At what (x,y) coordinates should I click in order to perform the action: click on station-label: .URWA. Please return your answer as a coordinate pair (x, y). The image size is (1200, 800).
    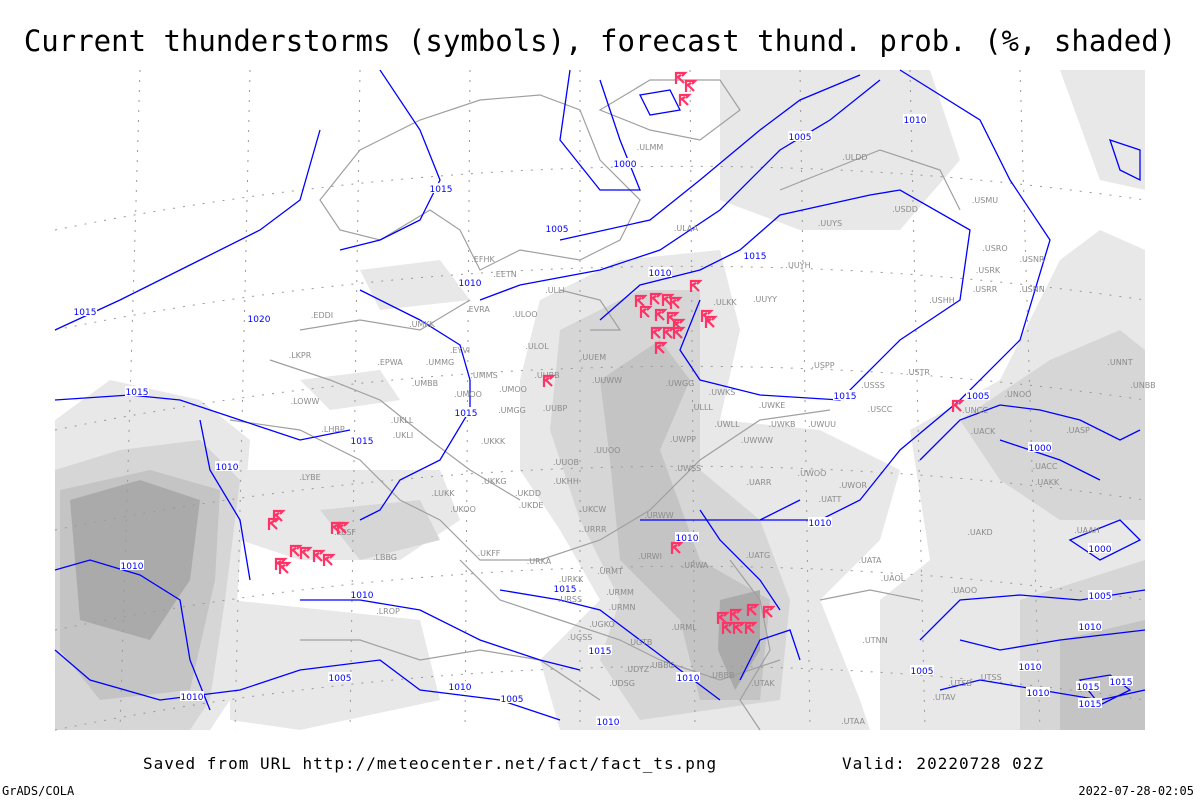
    Looking at the image, I should click on (695, 565).